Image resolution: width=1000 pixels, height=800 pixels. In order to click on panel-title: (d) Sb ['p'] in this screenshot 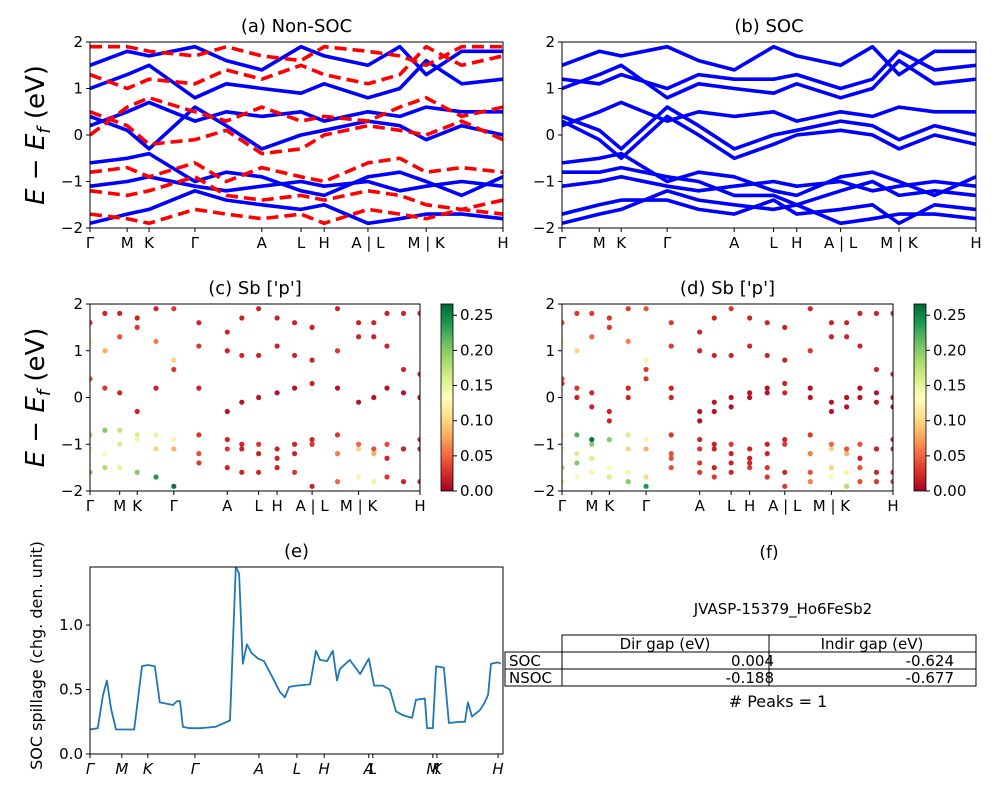, I will do `click(727, 288)`.